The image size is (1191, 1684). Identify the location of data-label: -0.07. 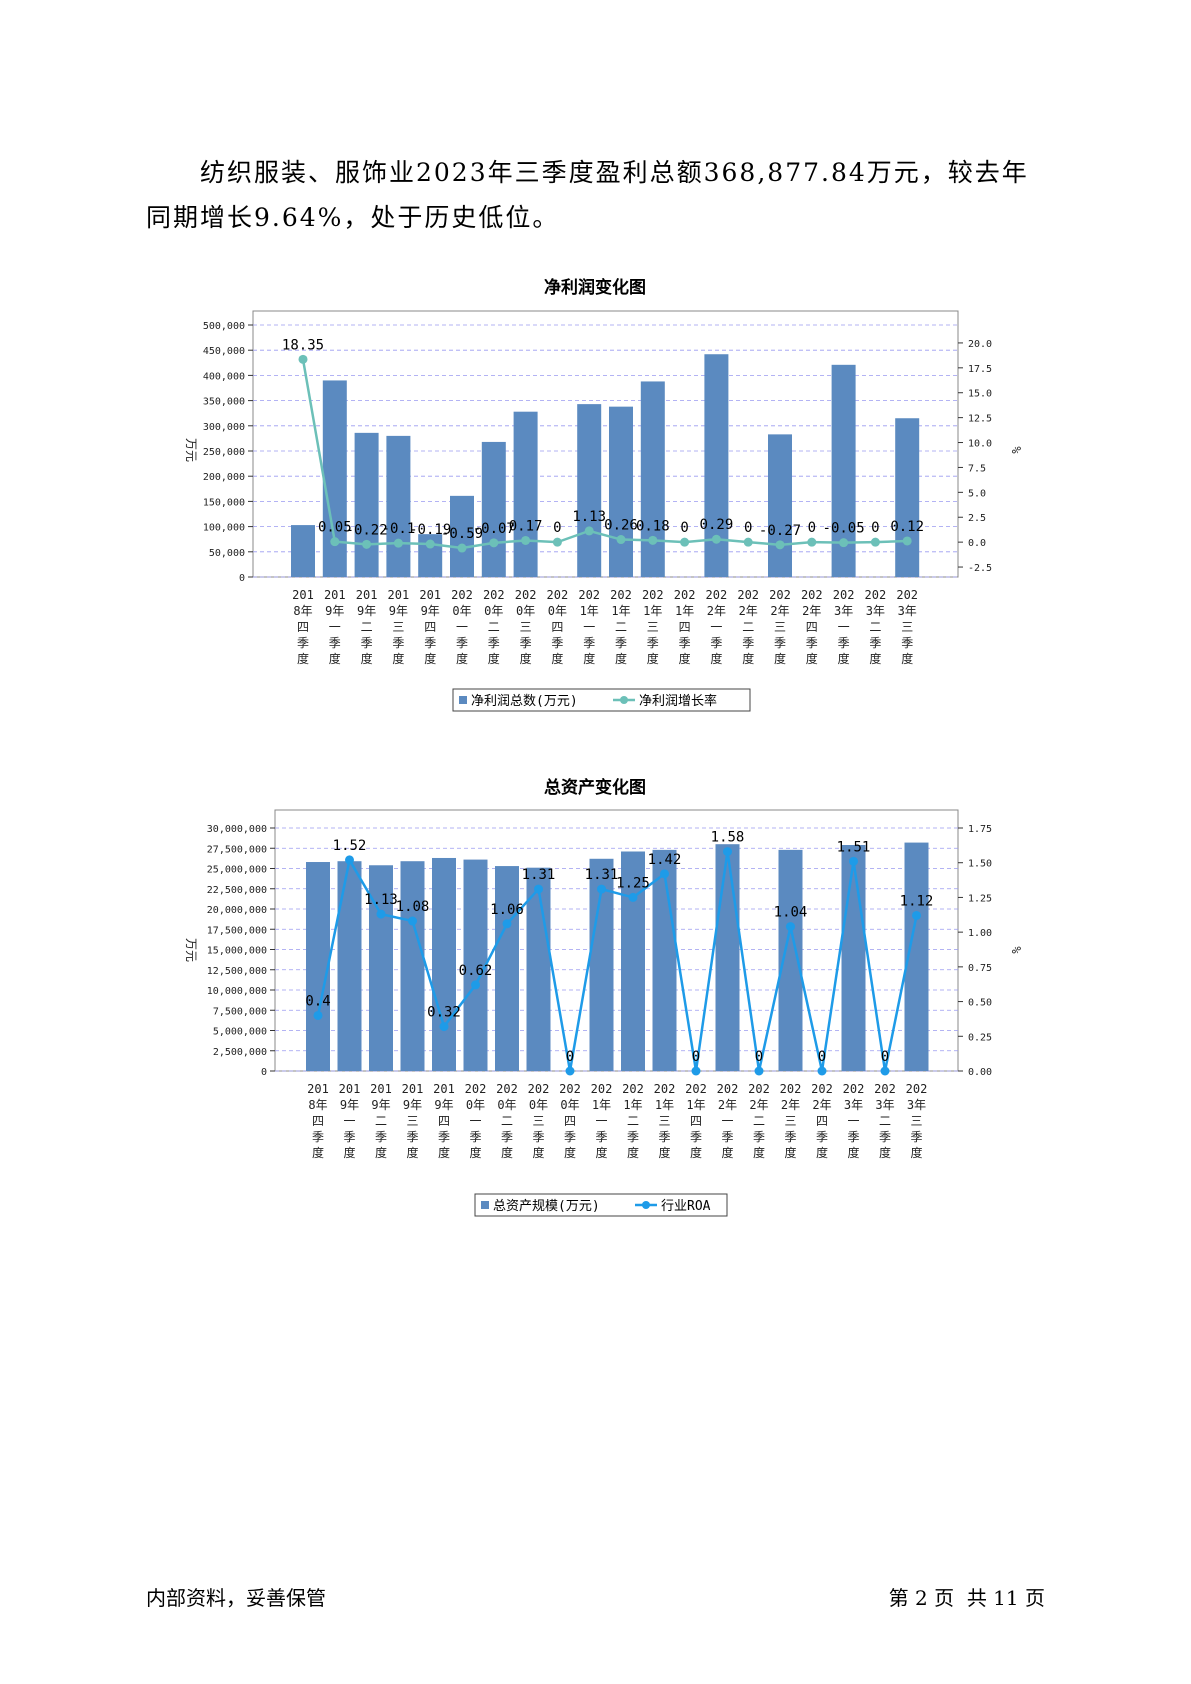
(494, 529).